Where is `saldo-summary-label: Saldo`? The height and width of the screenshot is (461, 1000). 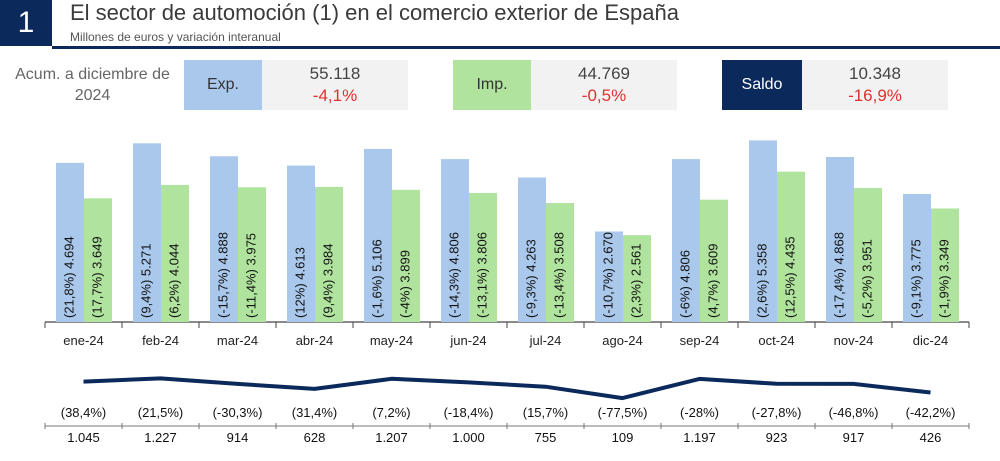 saldo-summary-label: Saldo is located at coordinates (762, 85).